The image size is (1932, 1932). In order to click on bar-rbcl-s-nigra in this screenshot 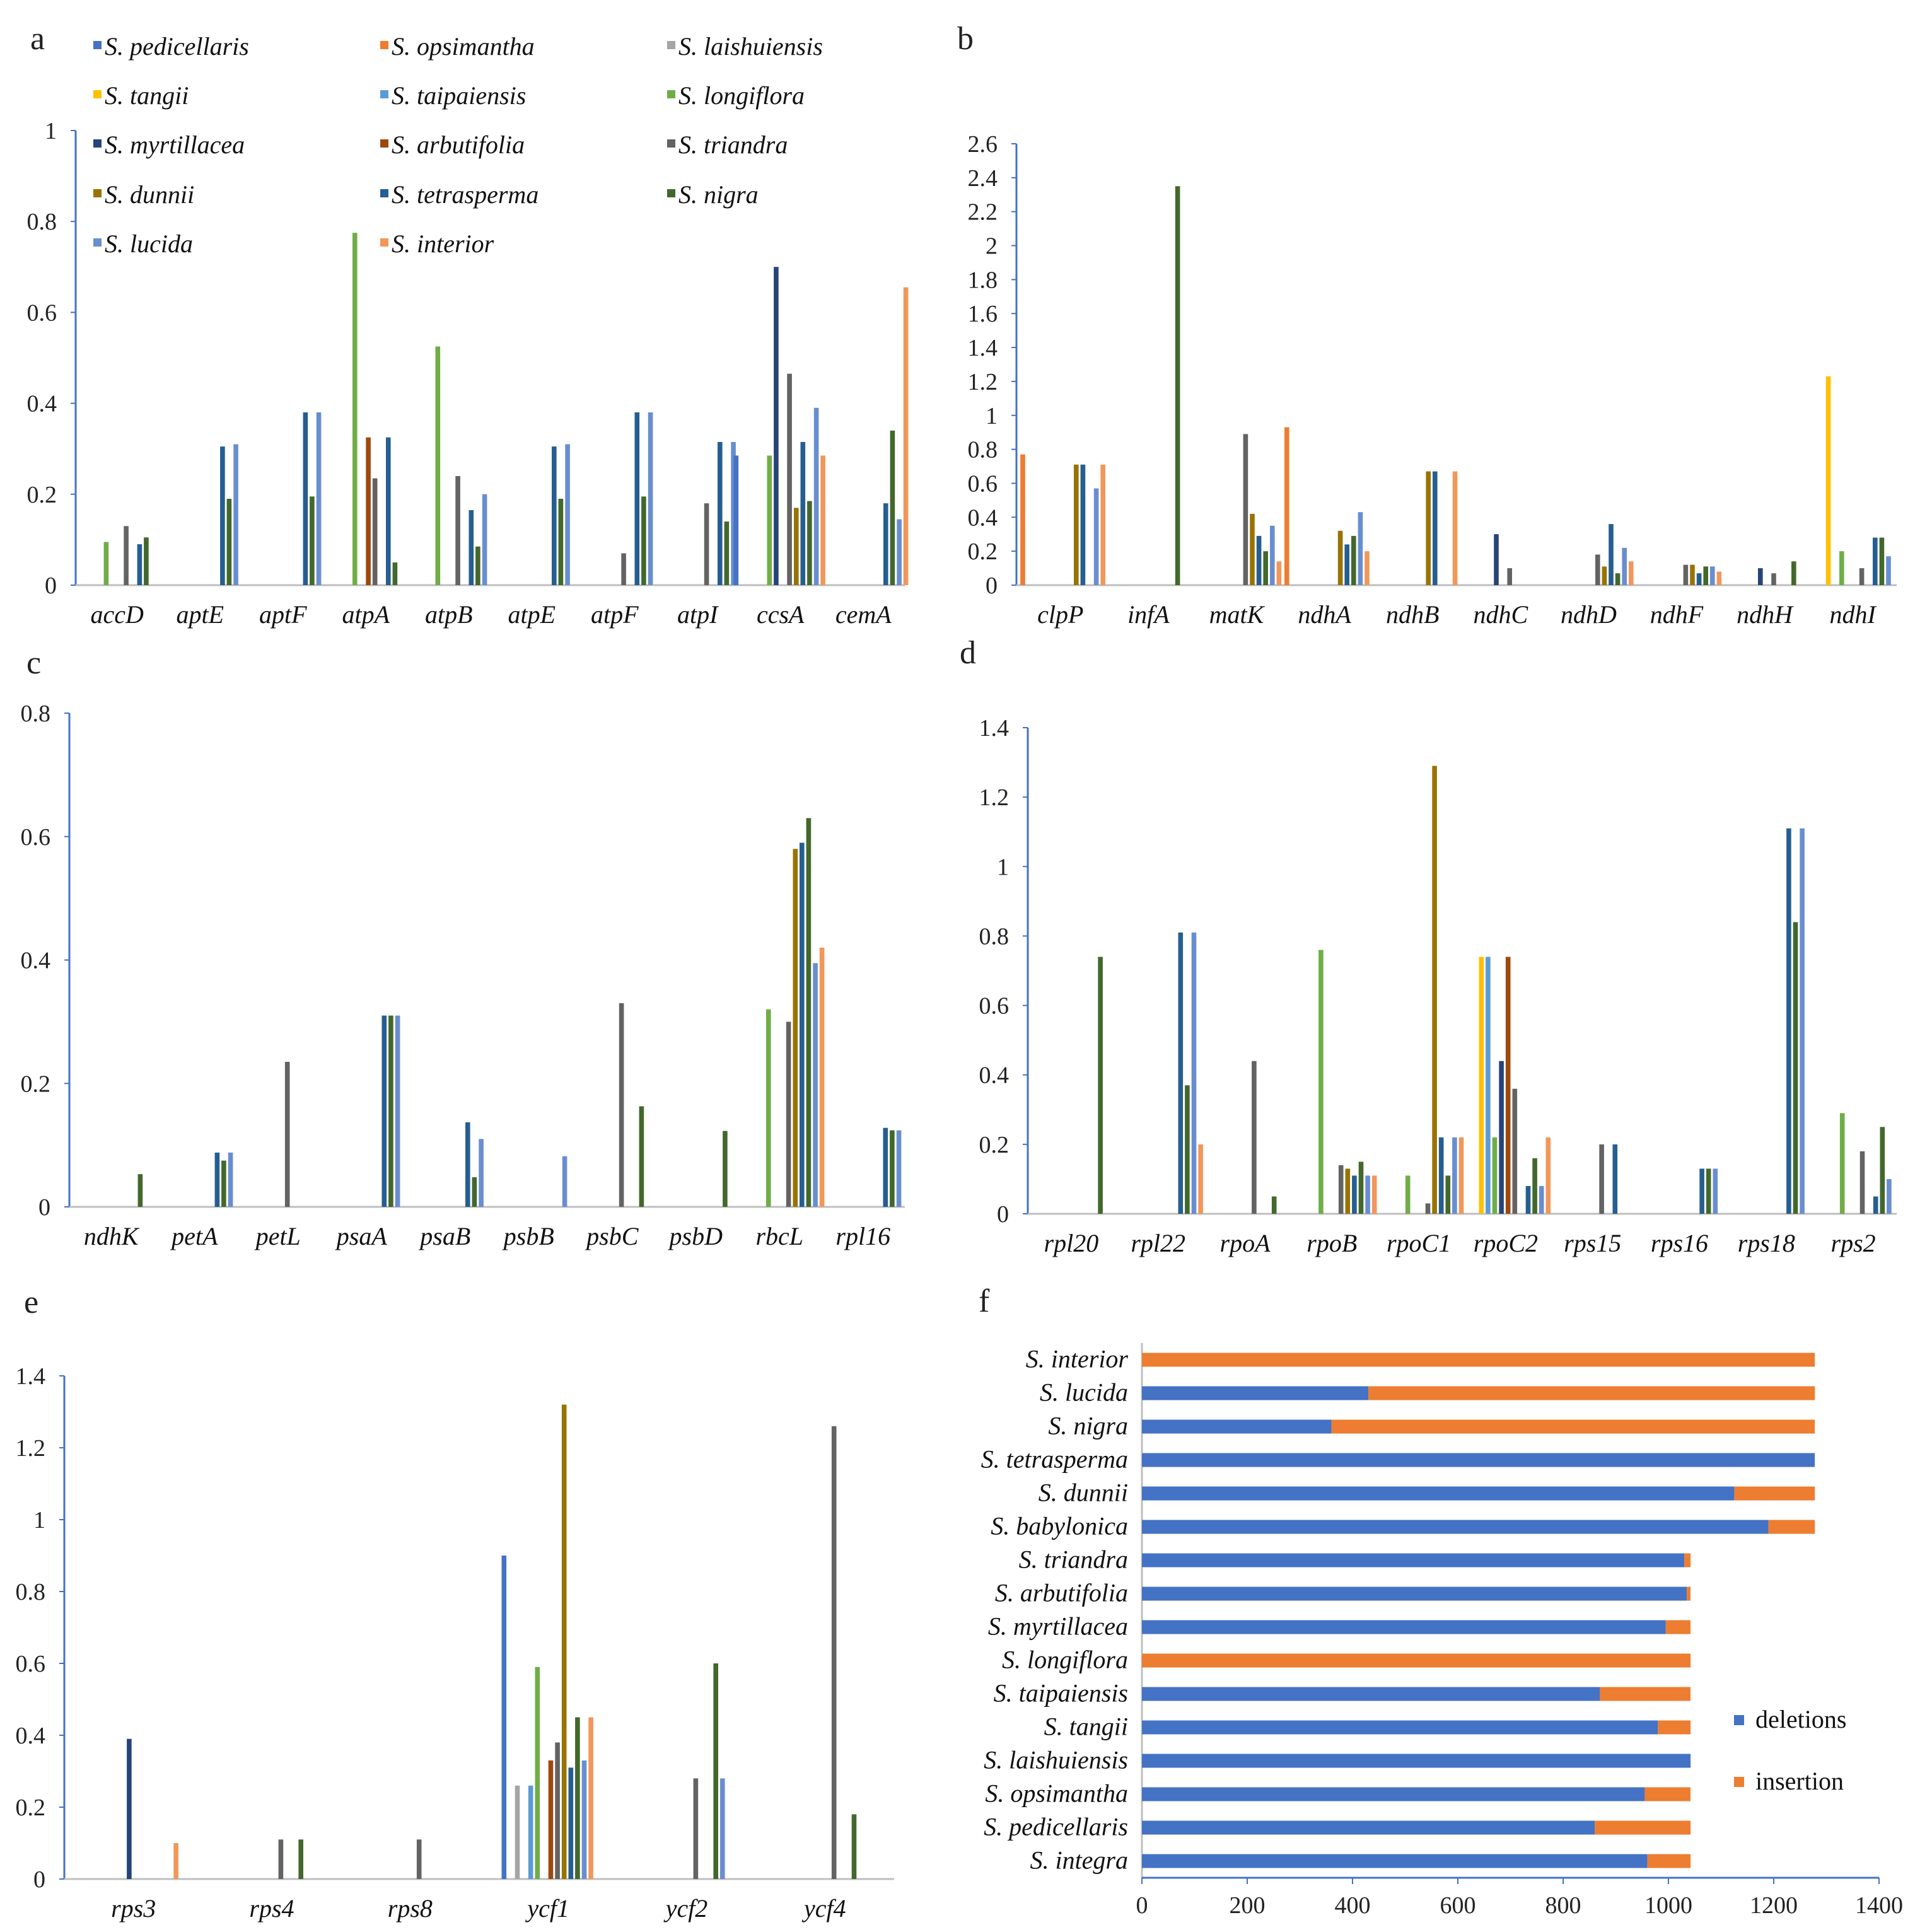, I will do `click(809, 1012)`.